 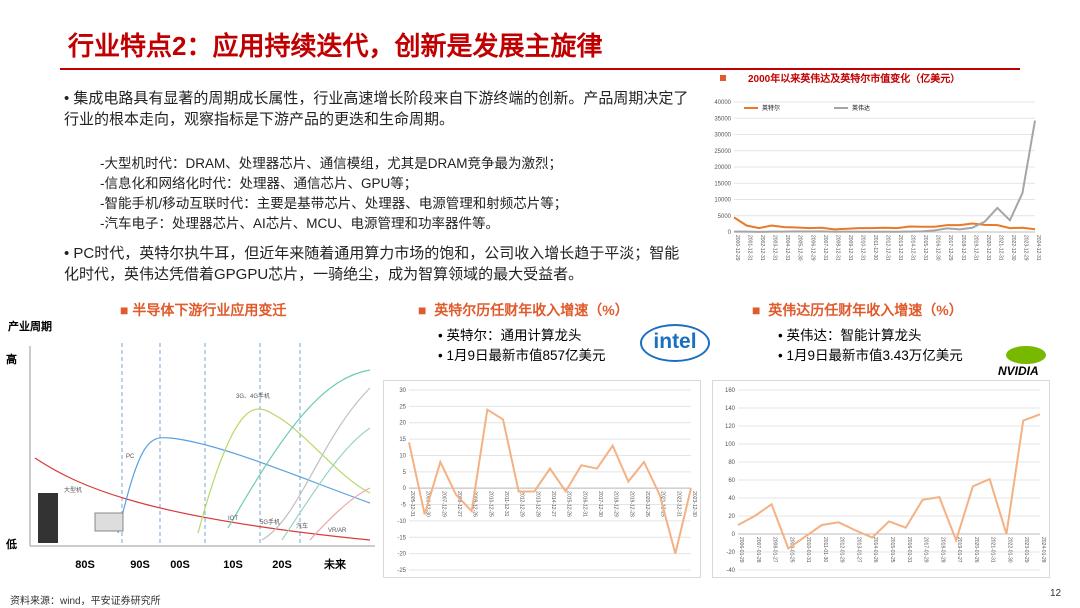 I want to click on era: -汽车电子：处理器芯片、AI芯片、MCU、电源管理和功率器件等。, so click(x=299, y=223).